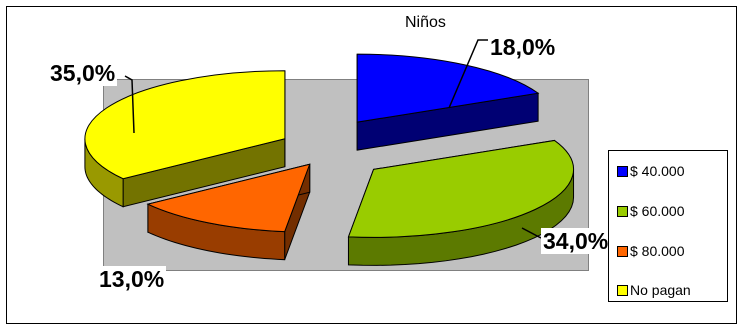 This screenshot has height=327, width=743. Describe the element at coordinates (576, 241) in the screenshot. I see `data-label-60000: 34,0%` at that location.